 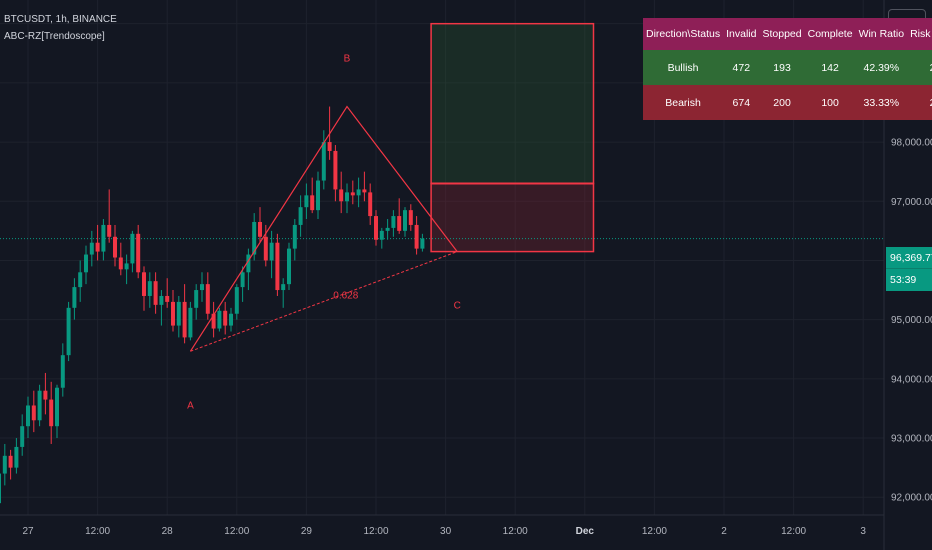 I want to click on current-price-tag: 96,369.77 53:39, so click(x=909, y=269).